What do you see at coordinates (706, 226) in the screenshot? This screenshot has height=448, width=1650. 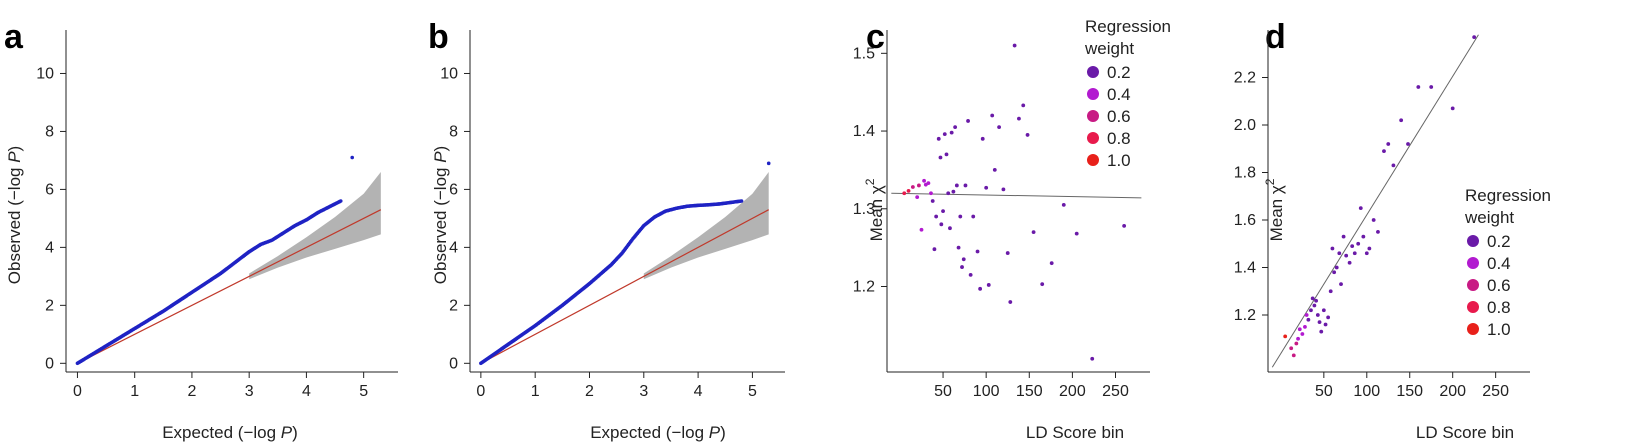 I see `confidence-band` at bounding box center [706, 226].